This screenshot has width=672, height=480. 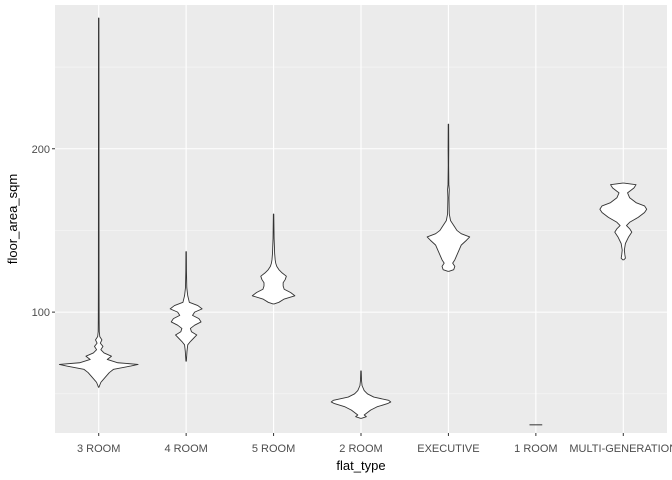 What do you see at coordinates (623, 221) in the screenshot?
I see `violin-multi-generation` at bounding box center [623, 221].